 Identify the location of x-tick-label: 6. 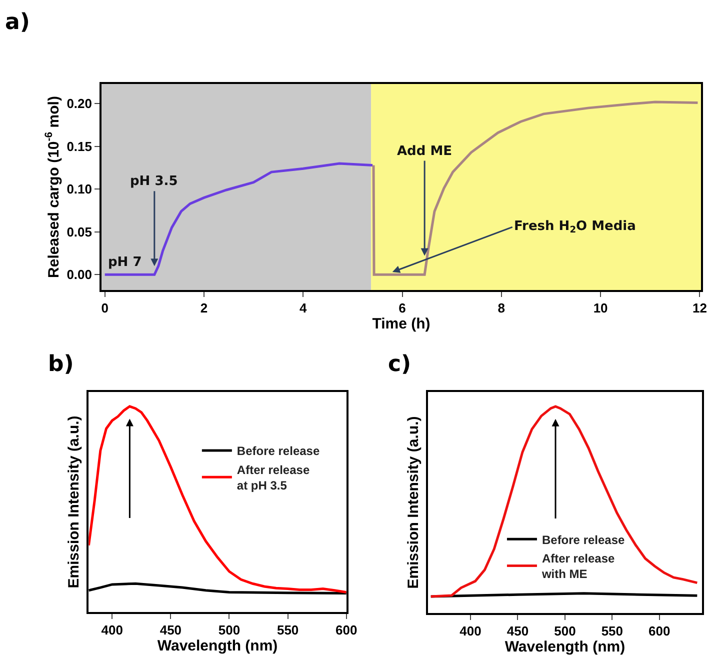
(402, 308).